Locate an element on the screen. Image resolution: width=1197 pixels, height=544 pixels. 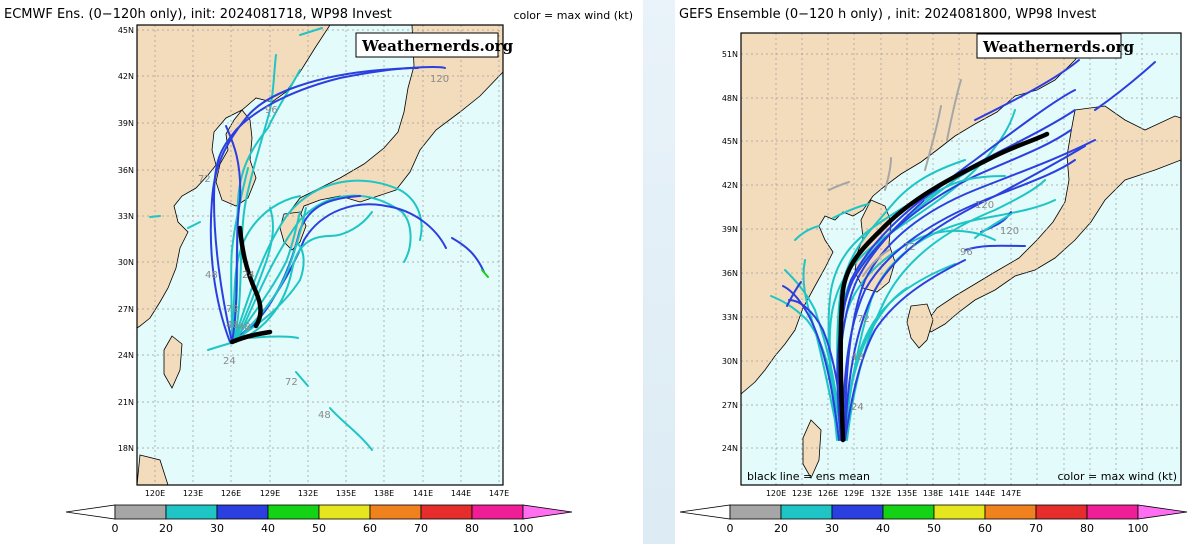
gefs-land-japan is located at coordinates (1052, 219).